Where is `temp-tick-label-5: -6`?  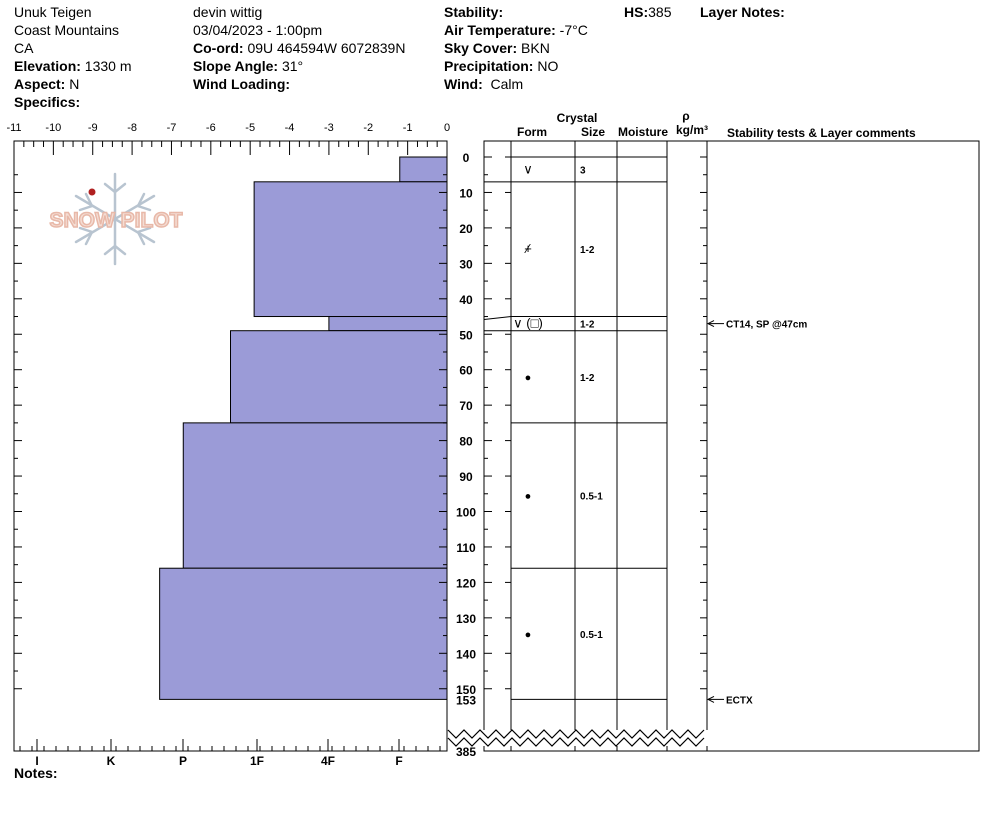 temp-tick-label-5: -6 is located at coordinates (211, 128).